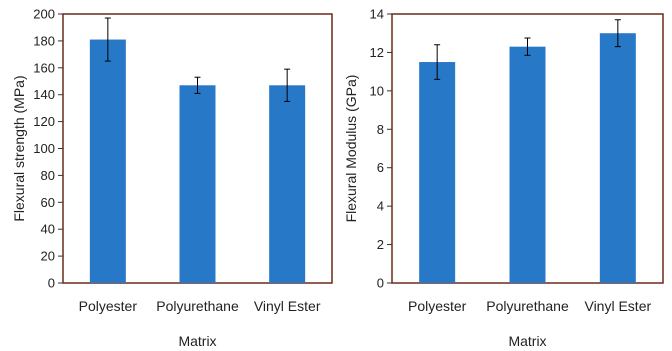  What do you see at coordinates (48, 256) in the screenshot?
I see `y-tick-label: 20` at bounding box center [48, 256].